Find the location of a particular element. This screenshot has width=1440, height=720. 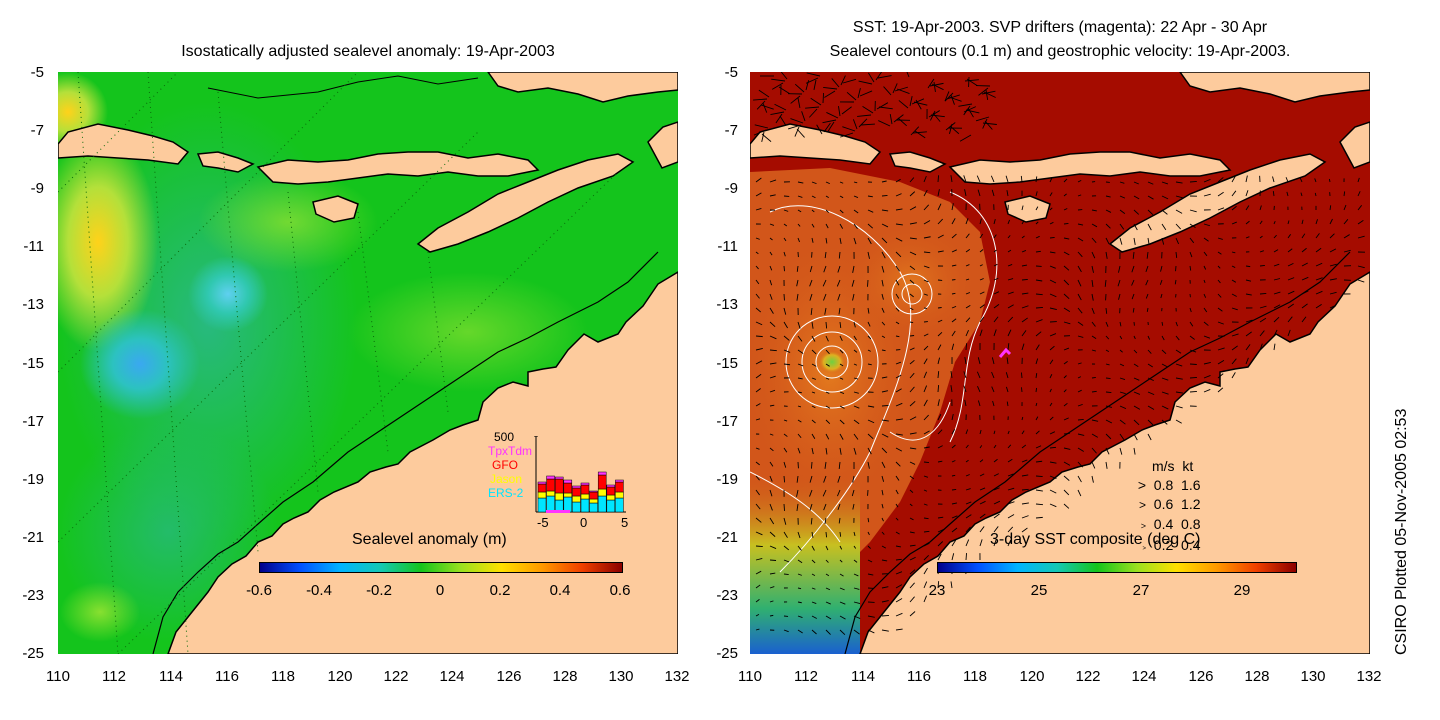

inset-xtick-5: 5 is located at coordinates (625, 522).